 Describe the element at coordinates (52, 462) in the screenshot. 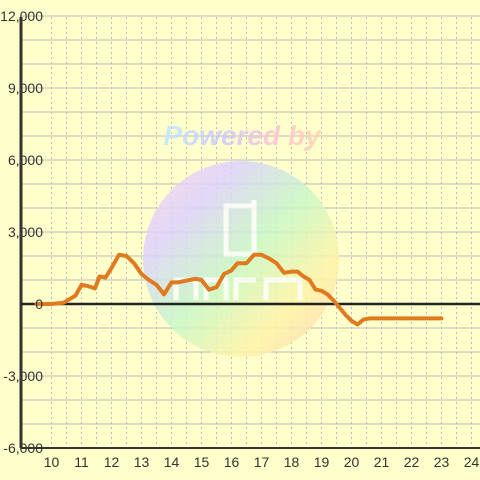

I see `x-tick-label: 10` at that location.